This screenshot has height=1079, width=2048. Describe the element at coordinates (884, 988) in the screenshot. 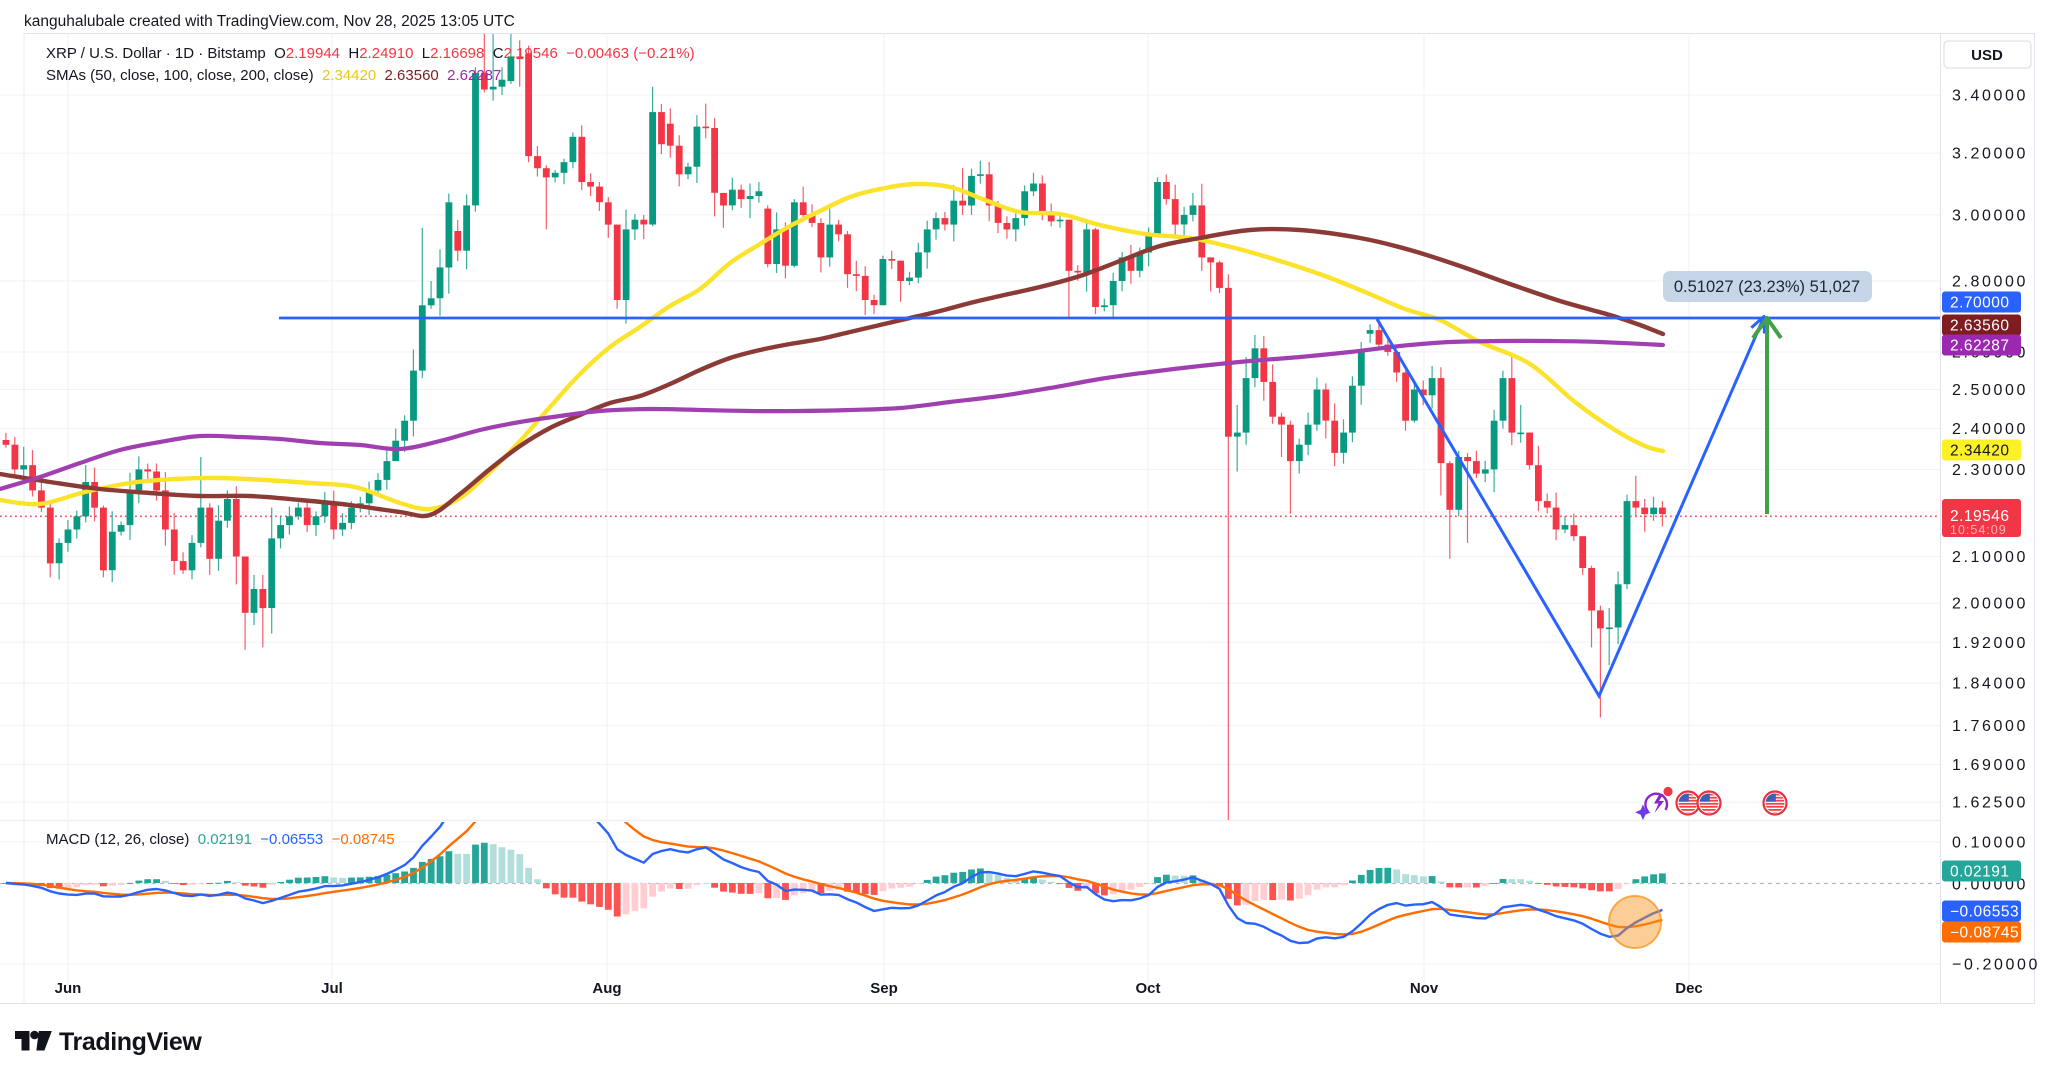

I see `svg-text: Sep` at that location.